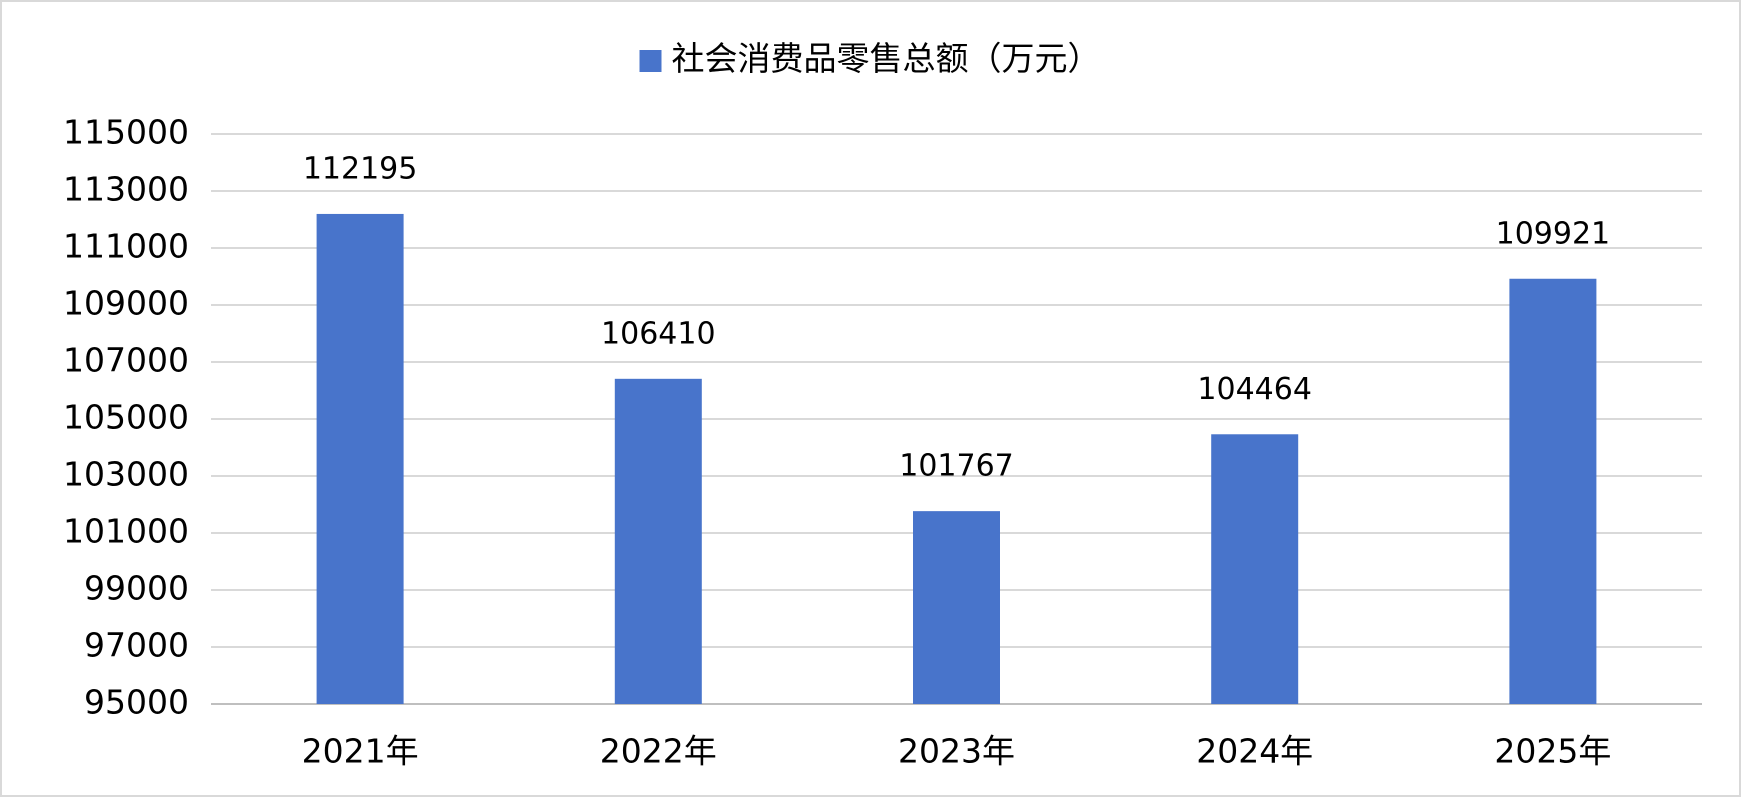 The height and width of the screenshot is (797, 1741). What do you see at coordinates (956, 751) in the screenshot?
I see `x-tick-label: 2023年` at bounding box center [956, 751].